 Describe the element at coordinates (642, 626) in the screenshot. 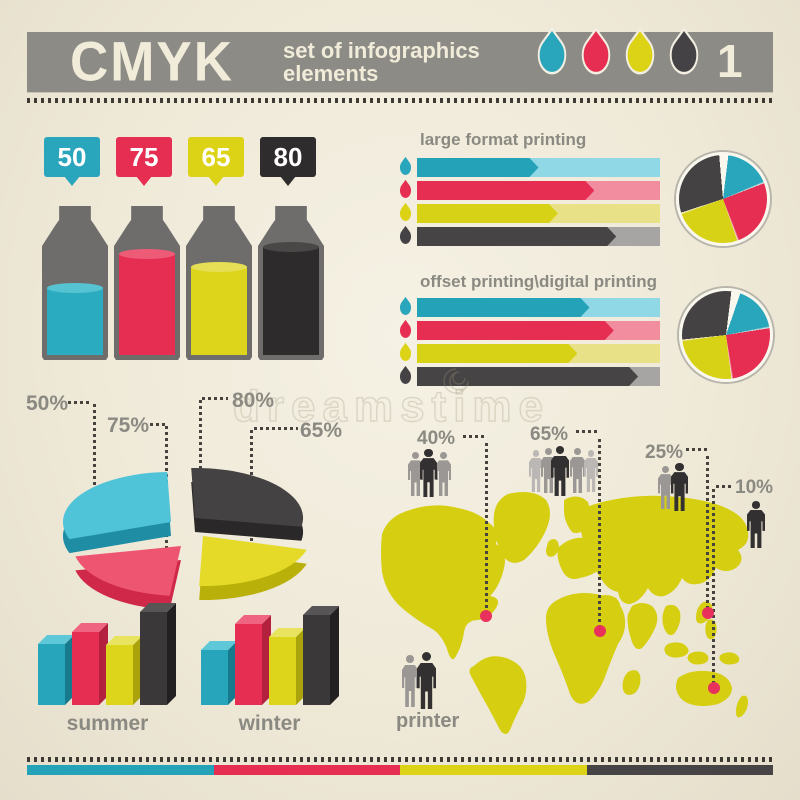

I see `map-india` at that location.